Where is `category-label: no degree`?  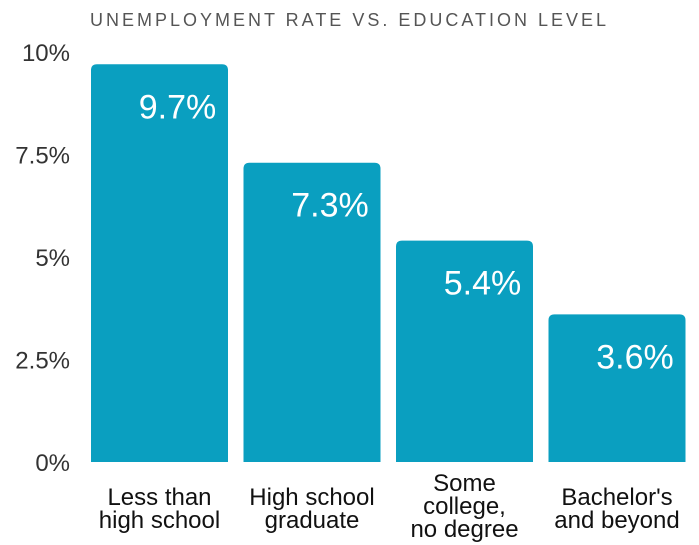
category-label: no degree is located at coordinates (464, 529).